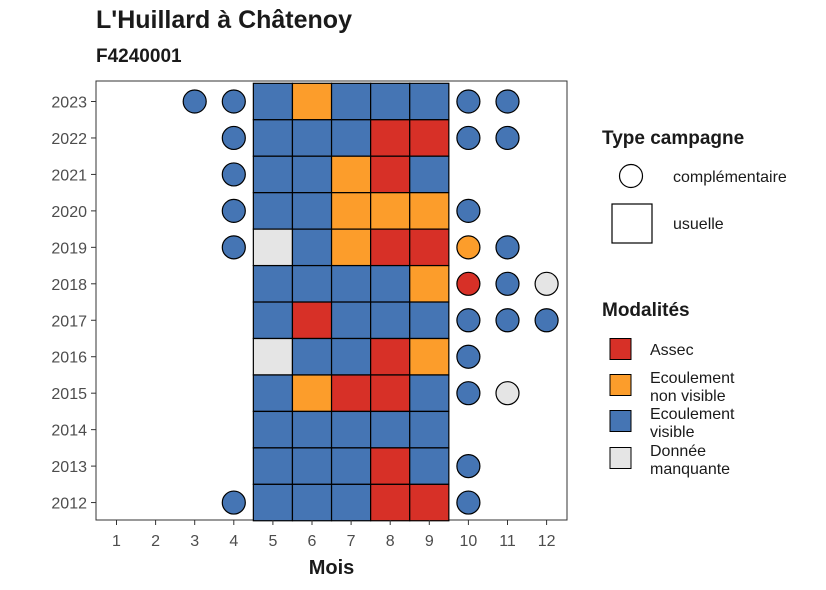  What do you see at coordinates (155, 541) in the screenshot?
I see `x-tick-label: 2` at bounding box center [155, 541].